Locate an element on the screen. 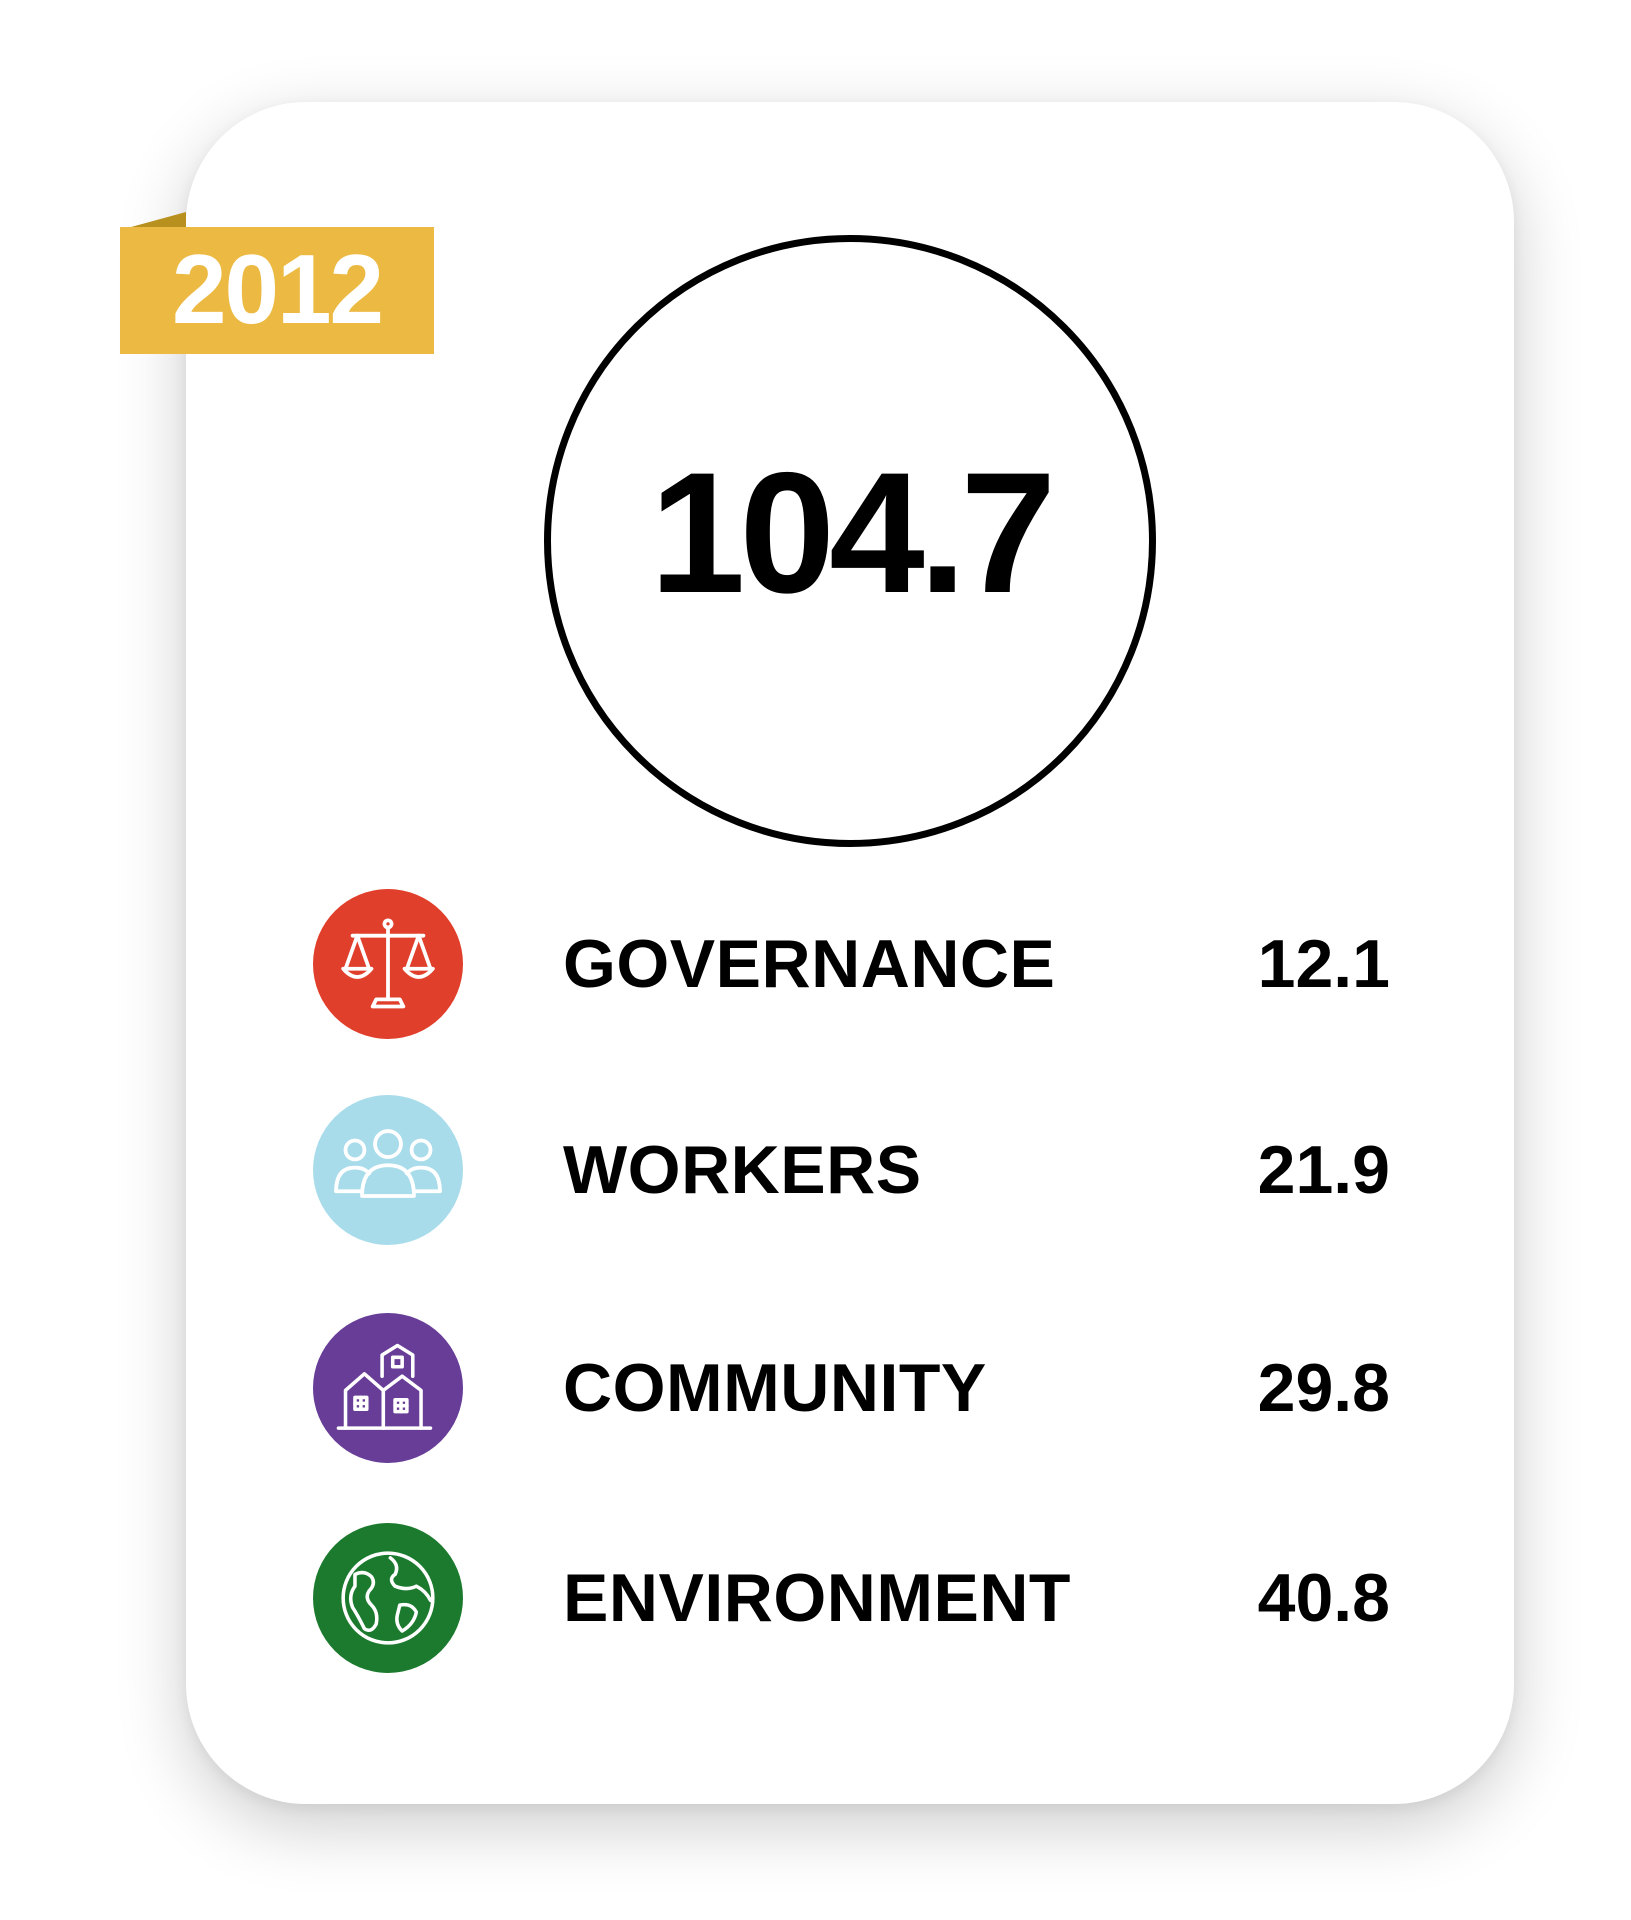  total-score-value: 104.7 is located at coordinates (852, 533).